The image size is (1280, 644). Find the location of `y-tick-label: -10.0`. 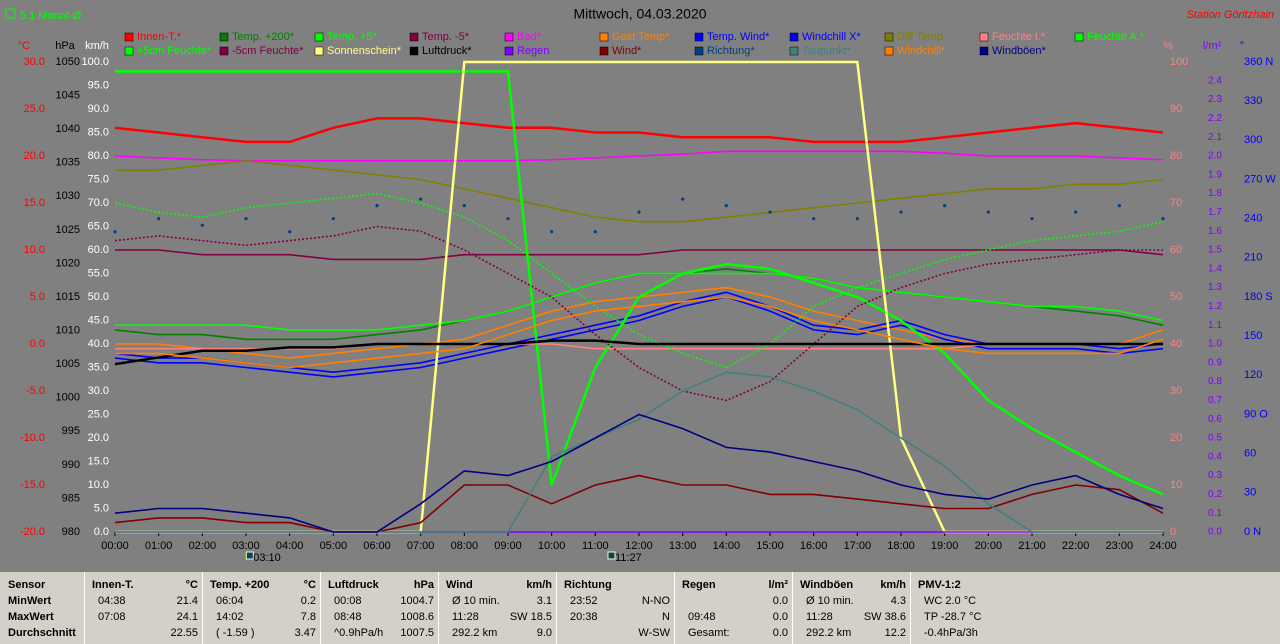

y-tick-label: -10.0 is located at coordinates (32, 438).